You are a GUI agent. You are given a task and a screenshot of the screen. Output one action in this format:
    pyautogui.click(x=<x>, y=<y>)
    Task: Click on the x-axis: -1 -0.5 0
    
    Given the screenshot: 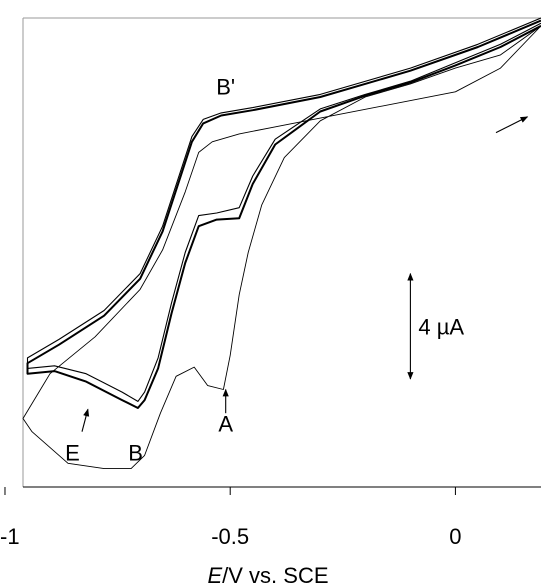 What is the action you would take?
    pyautogui.click(x=270, y=517)
    